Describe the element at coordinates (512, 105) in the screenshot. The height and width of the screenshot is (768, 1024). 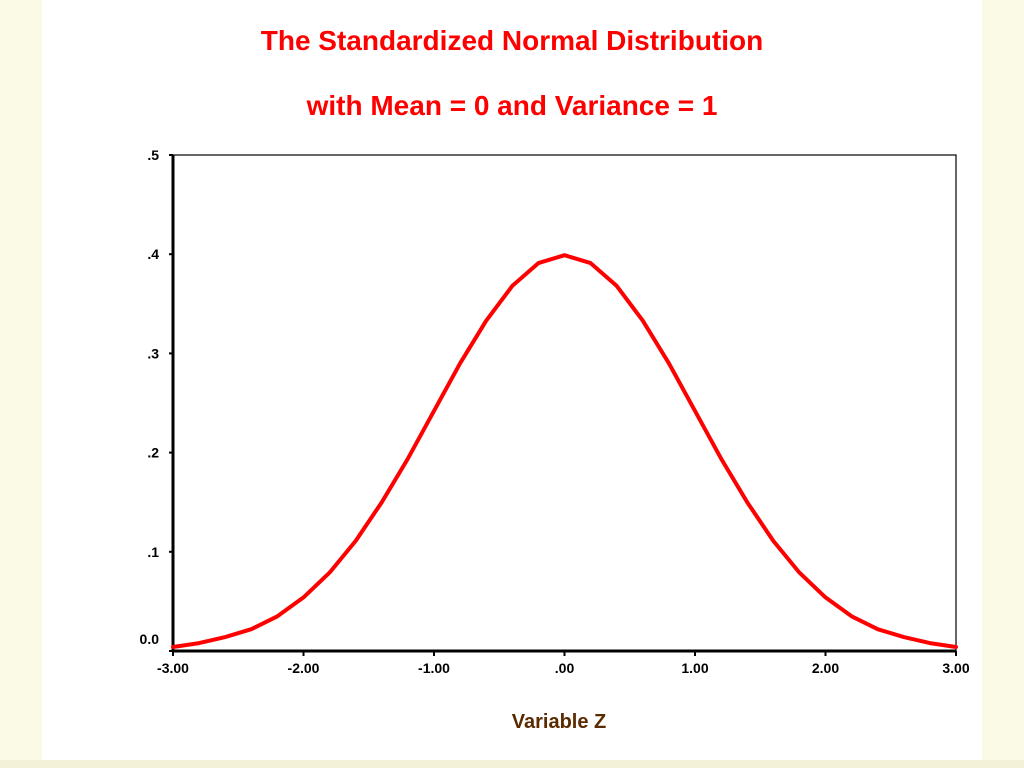
I see `chart-subtitle: with Mean = 0 and Variance = 1` at that location.